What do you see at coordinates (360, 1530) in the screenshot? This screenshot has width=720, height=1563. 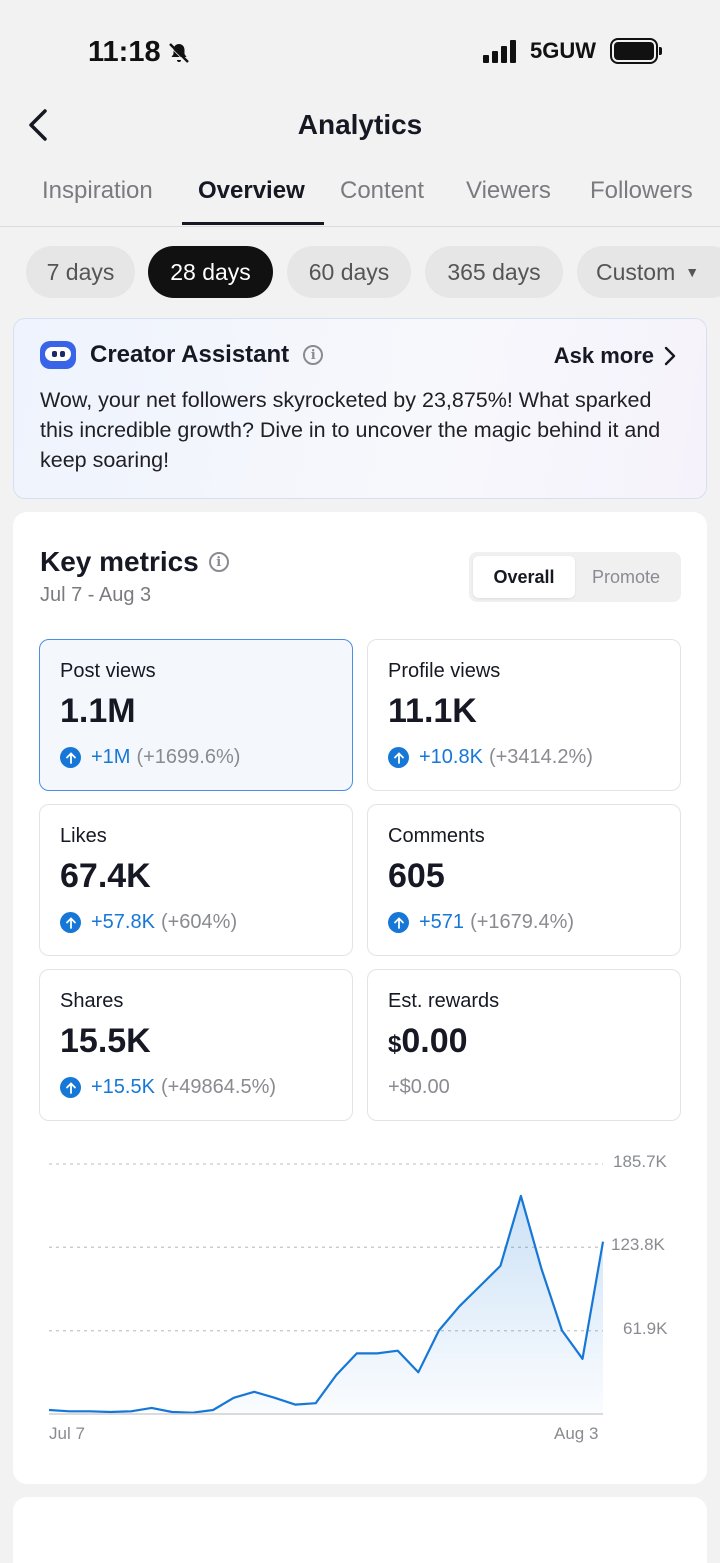 I see `next-section-card` at bounding box center [360, 1530].